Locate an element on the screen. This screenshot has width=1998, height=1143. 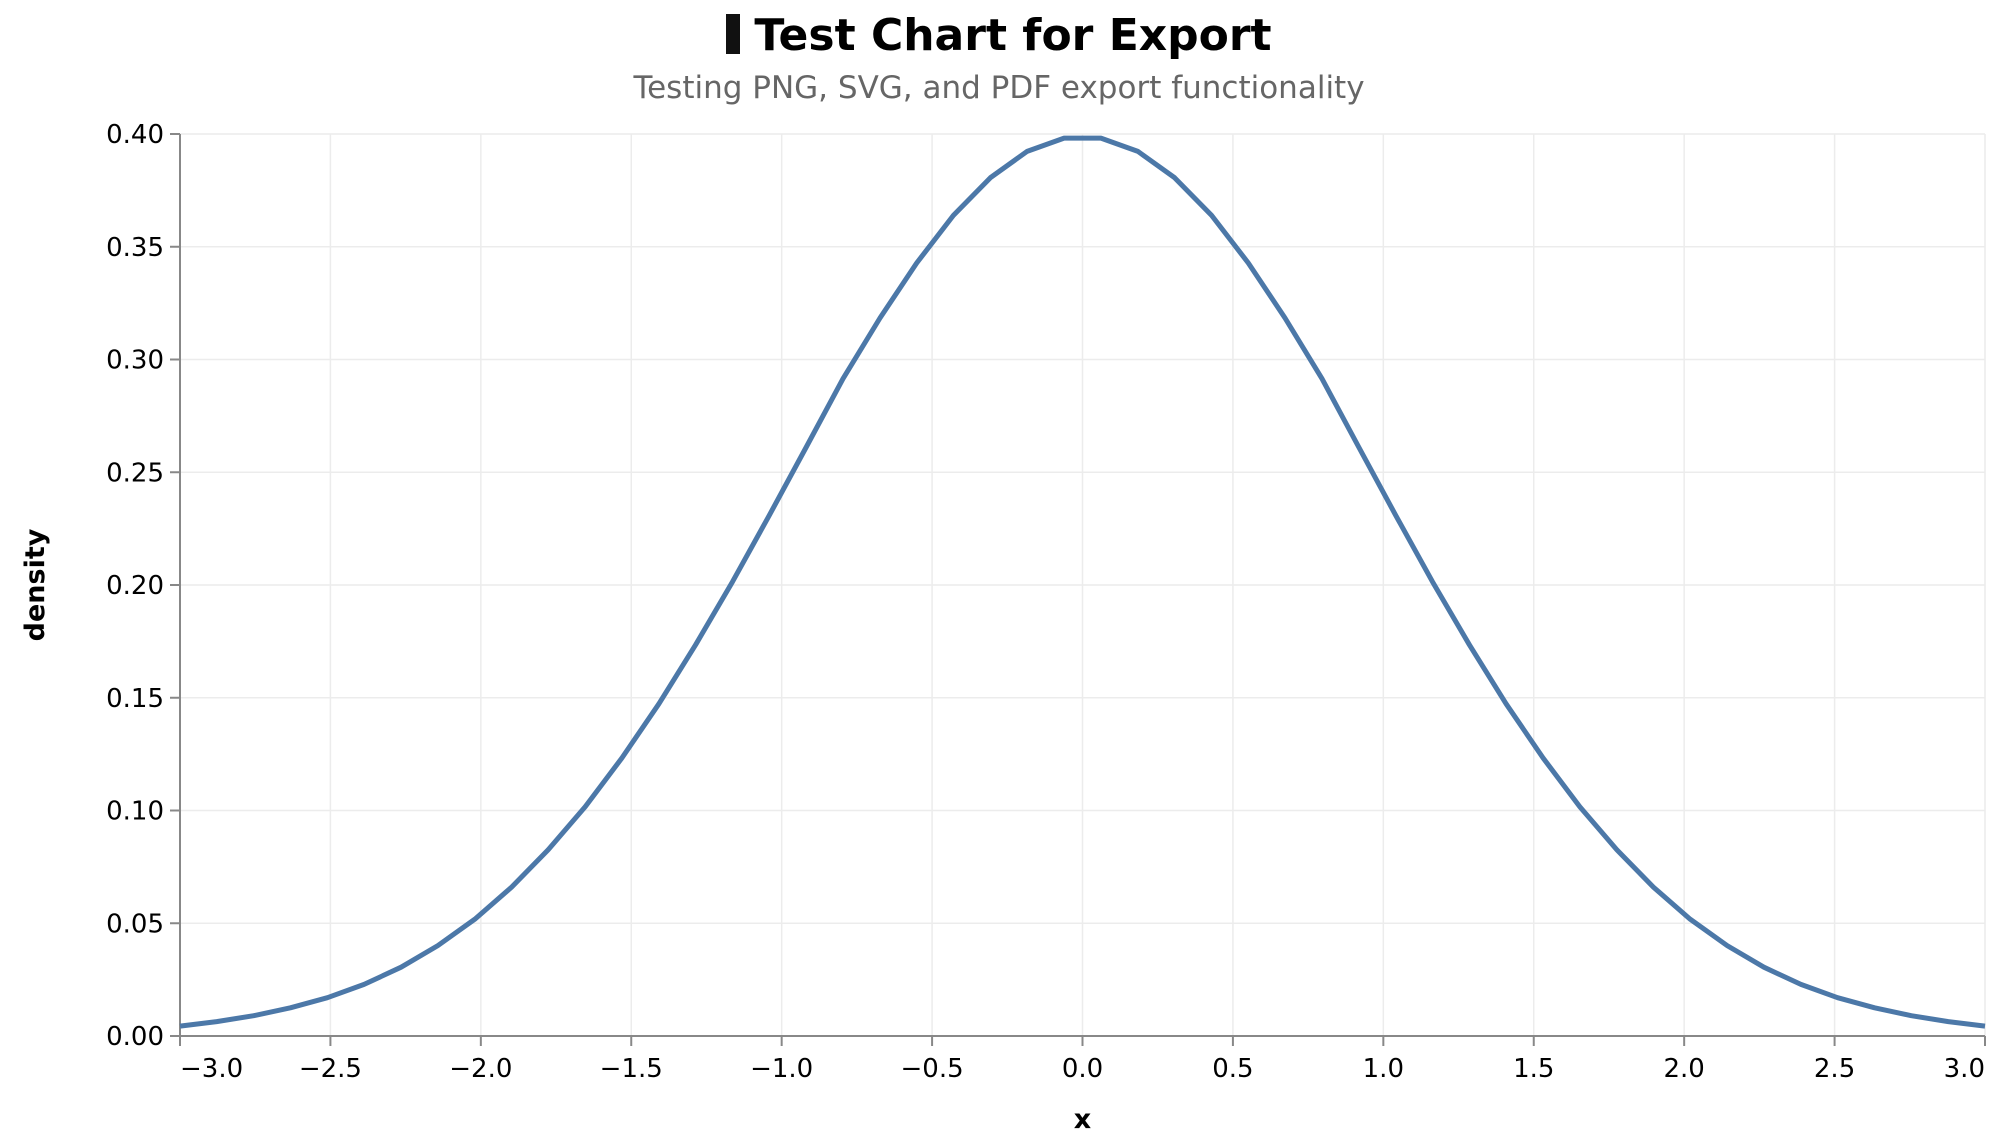
y-axis-title: density is located at coordinates (35, 584).